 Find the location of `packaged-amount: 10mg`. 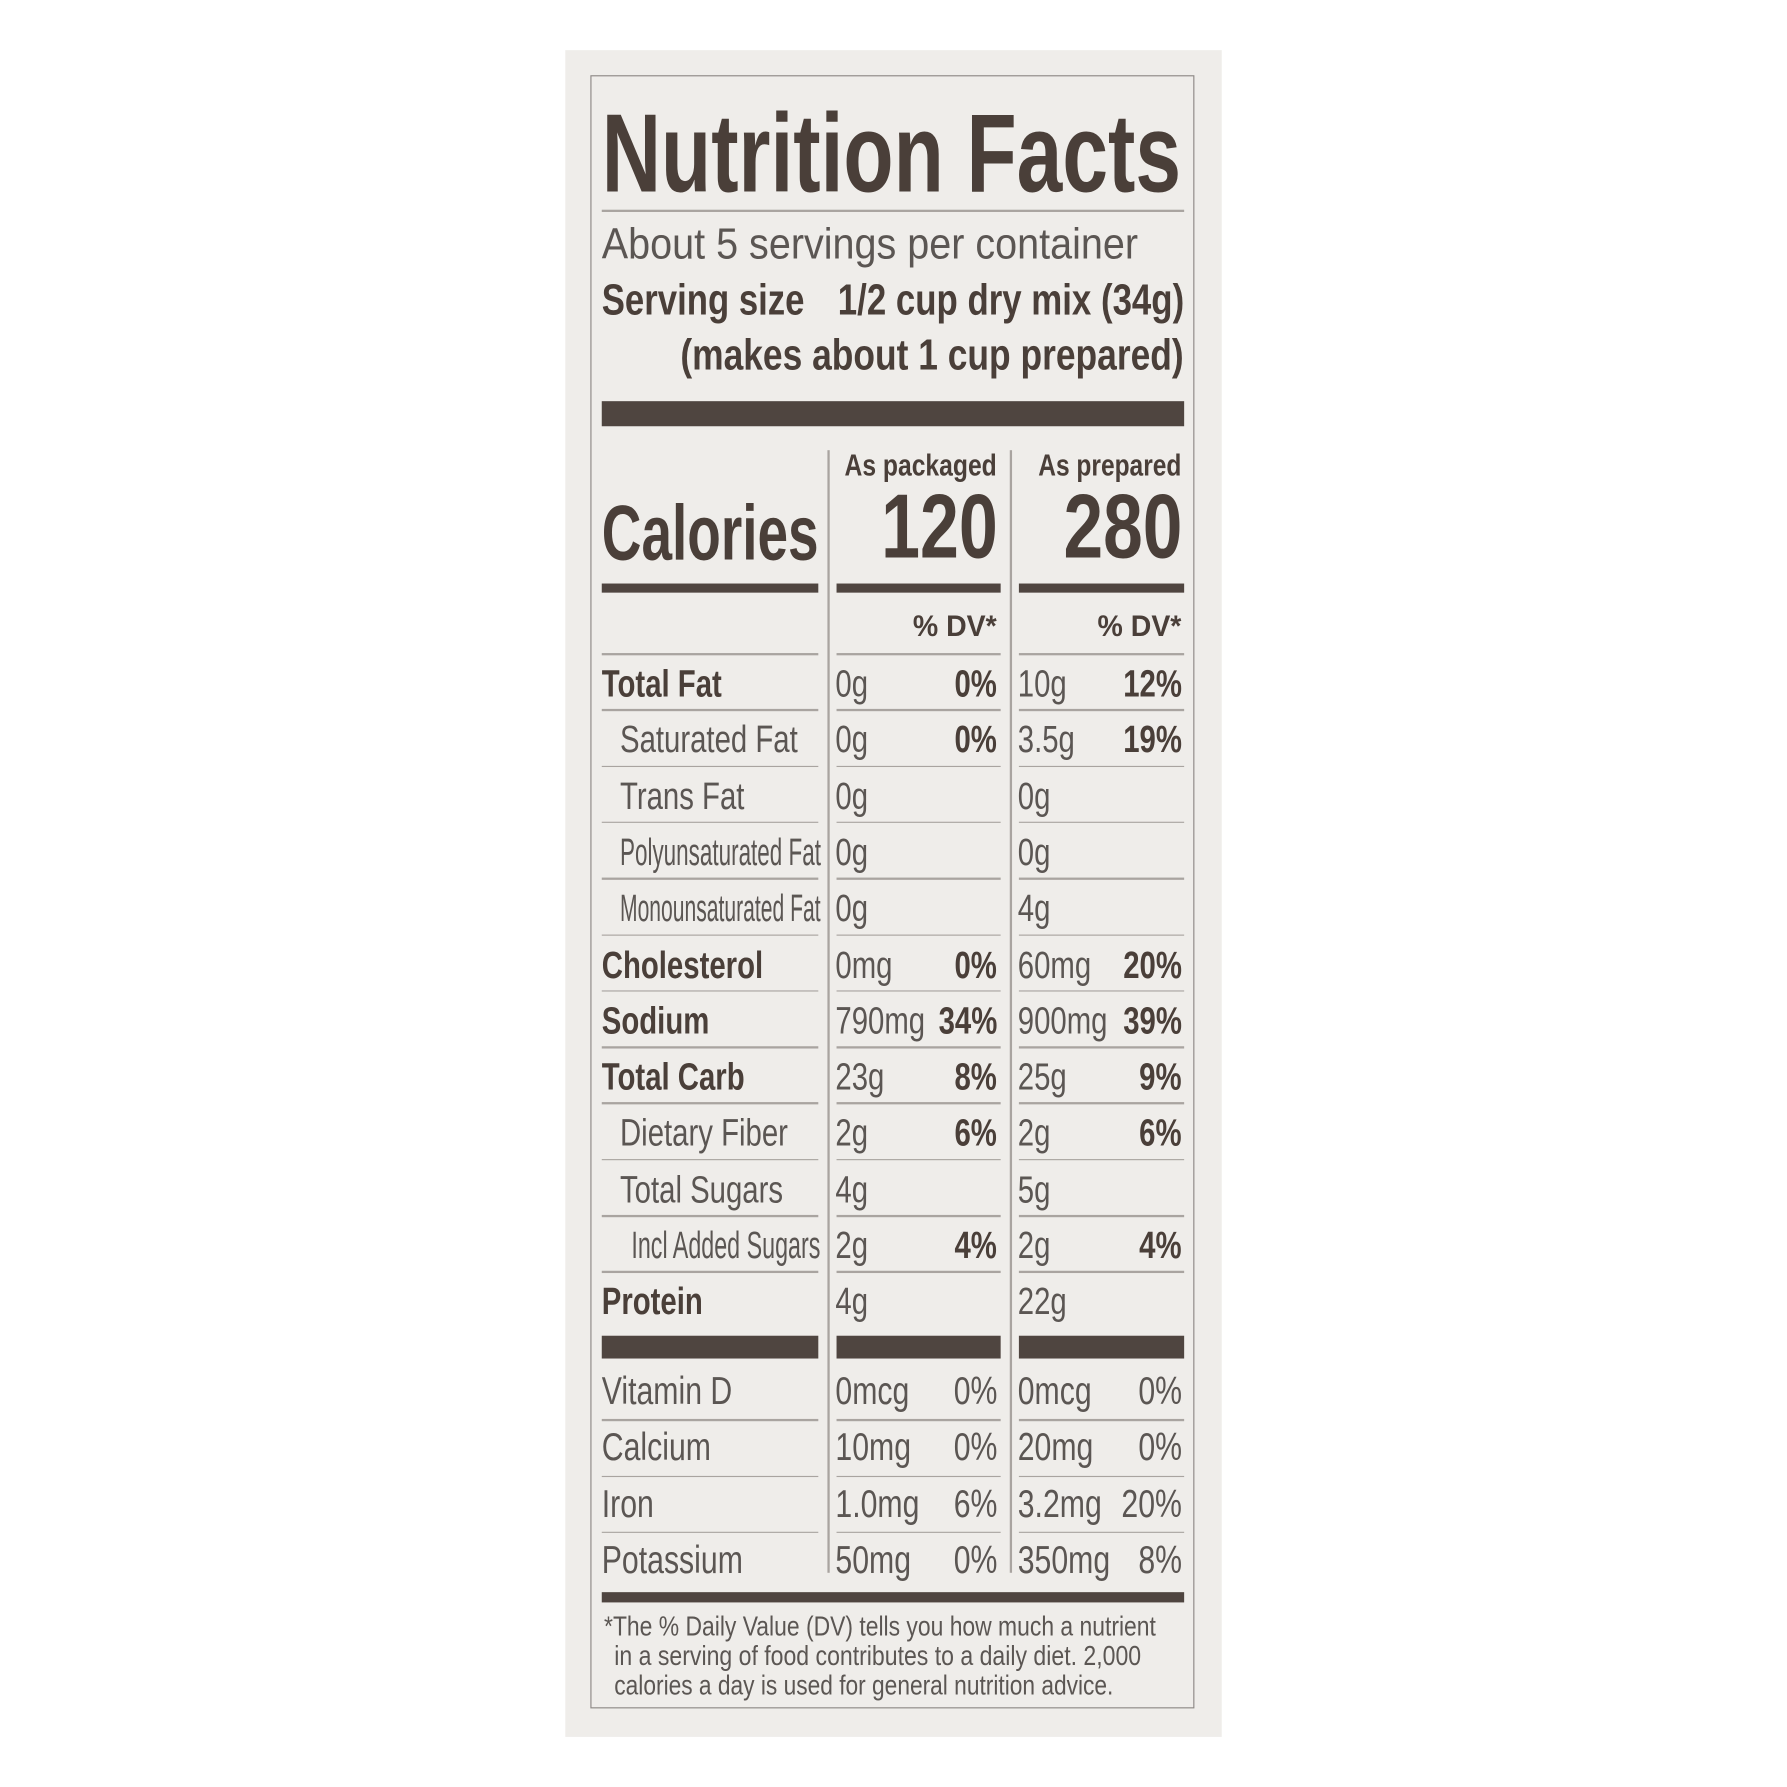

packaged-amount: 10mg is located at coordinates (873, 1448).